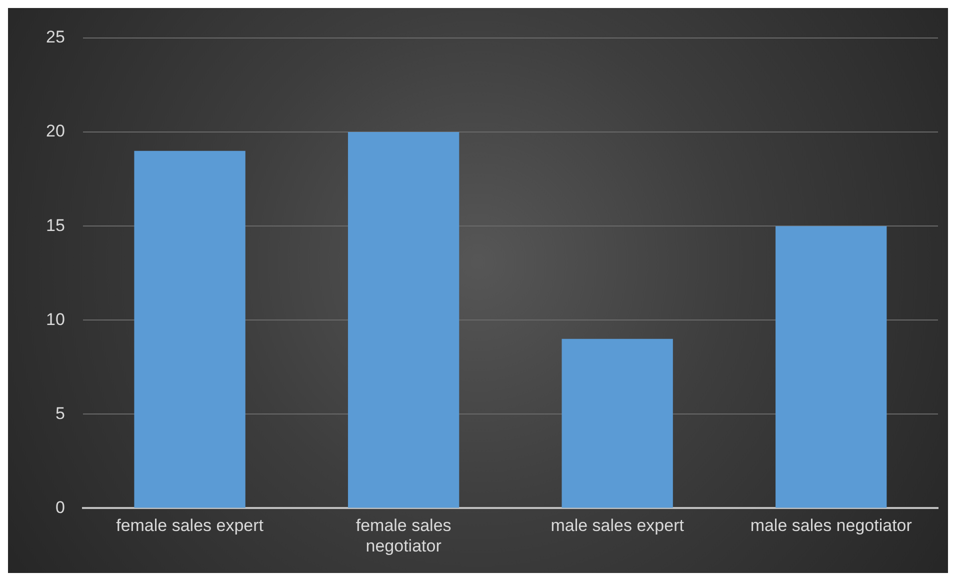 The width and height of the screenshot is (956, 581). I want to click on y-tick-label: 15, so click(55, 225).